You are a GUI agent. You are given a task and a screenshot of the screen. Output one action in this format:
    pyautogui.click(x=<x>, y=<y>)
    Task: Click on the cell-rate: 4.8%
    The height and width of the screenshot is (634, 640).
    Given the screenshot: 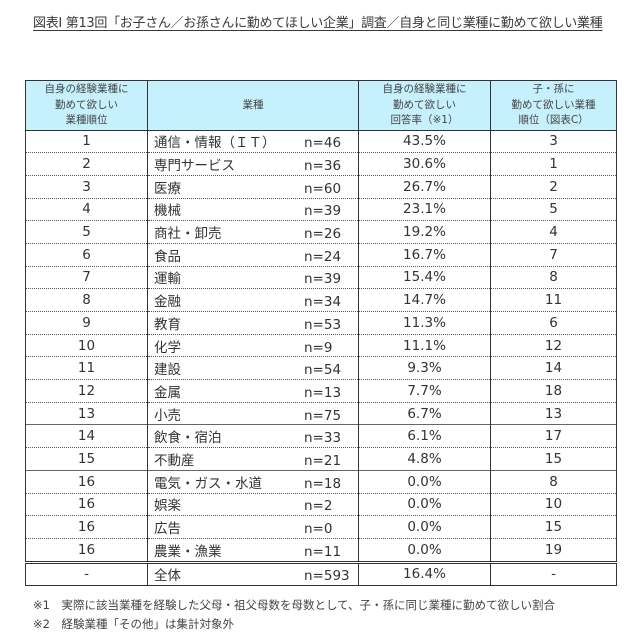 What is the action you would take?
    pyautogui.click(x=424, y=459)
    